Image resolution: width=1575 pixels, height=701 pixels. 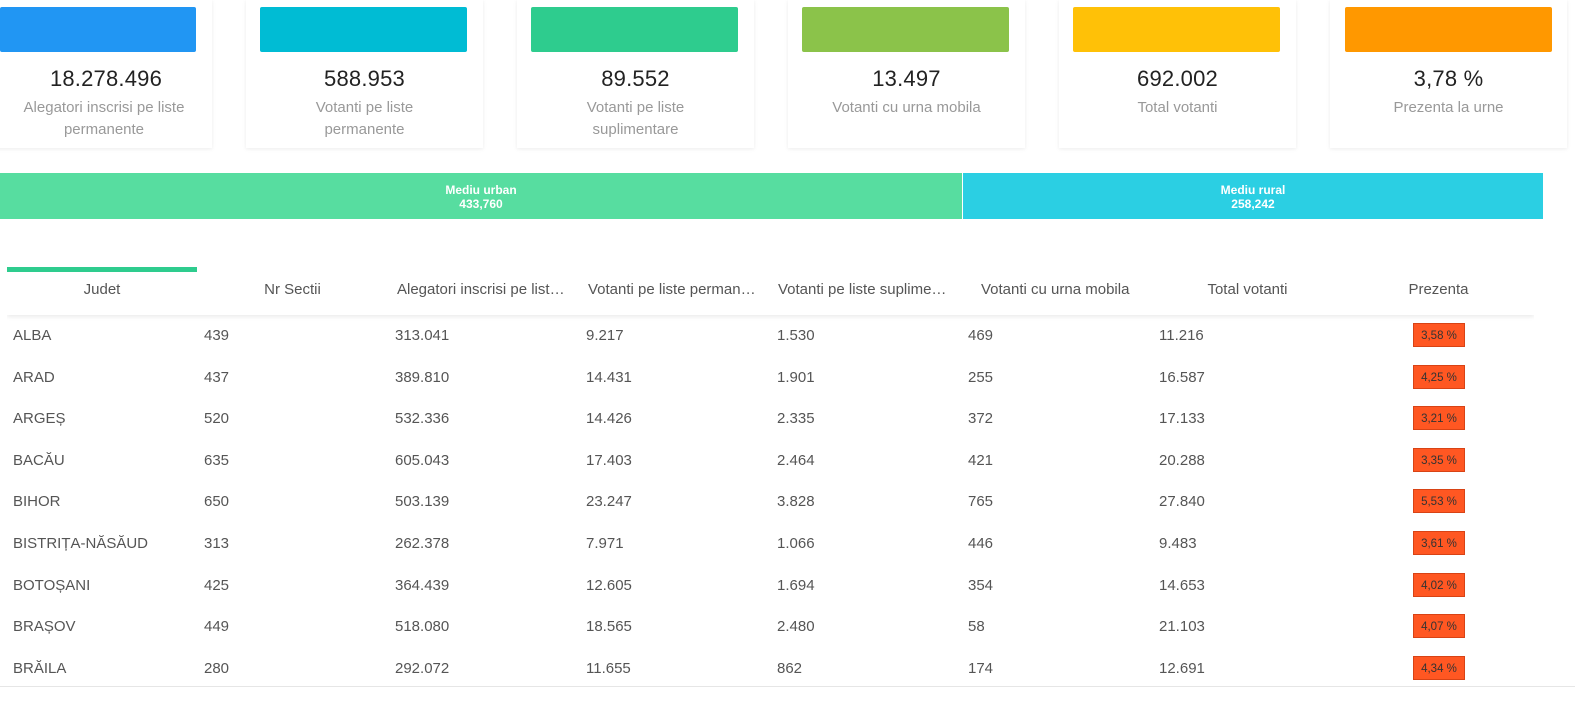 What do you see at coordinates (37, 502) in the screenshot?
I see `cell-judet: BIHOR` at bounding box center [37, 502].